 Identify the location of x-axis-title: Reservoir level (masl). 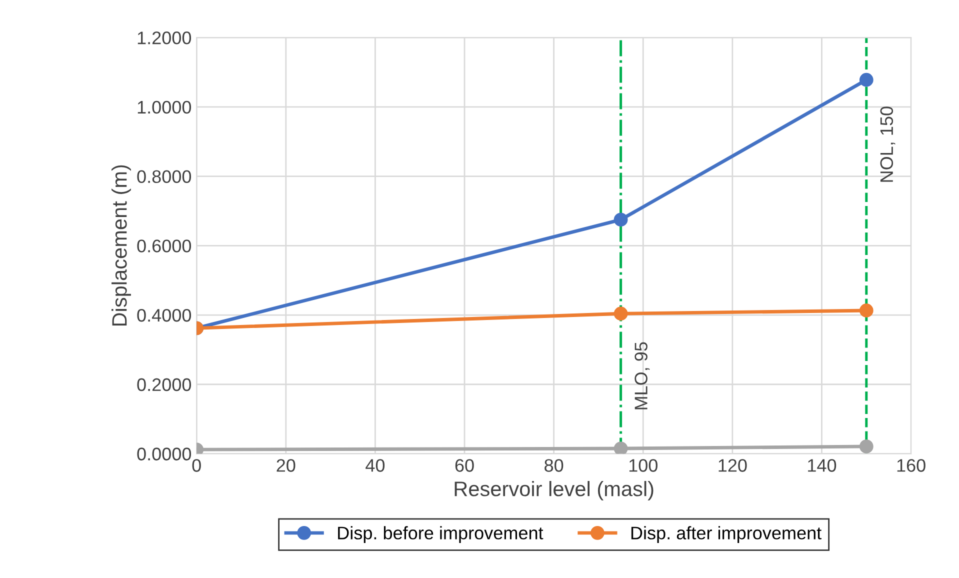
(554, 490).